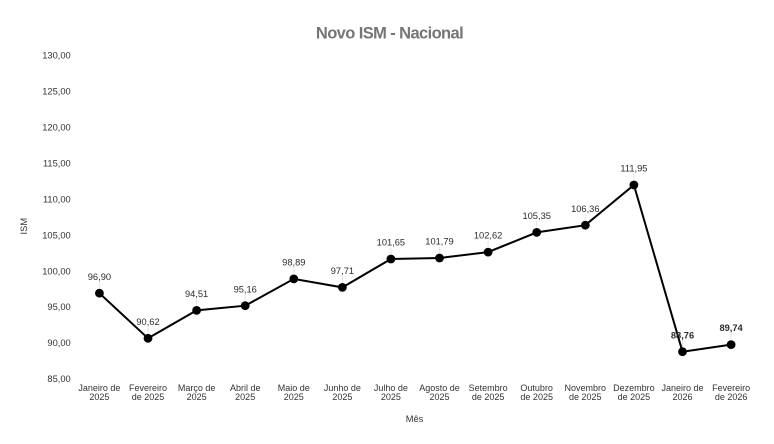 The height and width of the screenshot is (444, 774). What do you see at coordinates (731, 328) in the screenshot?
I see `svg-text: 89,74` at bounding box center [731, 328].